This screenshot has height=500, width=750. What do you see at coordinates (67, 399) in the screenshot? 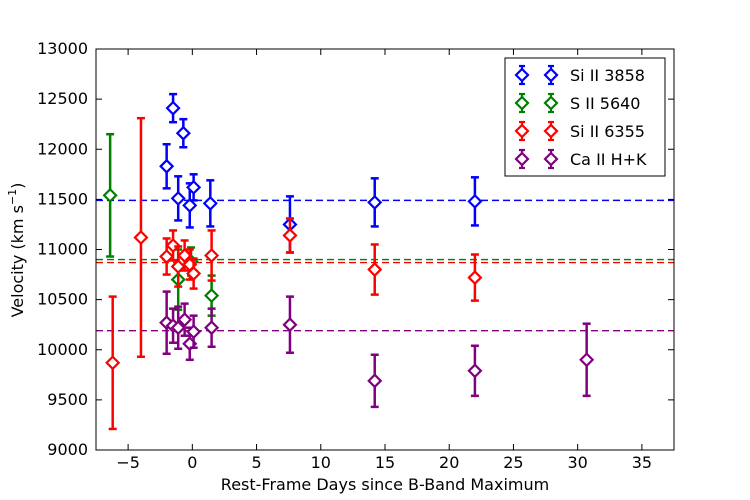
I see `y-tick-label: 9500` at bounding box center [67, 399].